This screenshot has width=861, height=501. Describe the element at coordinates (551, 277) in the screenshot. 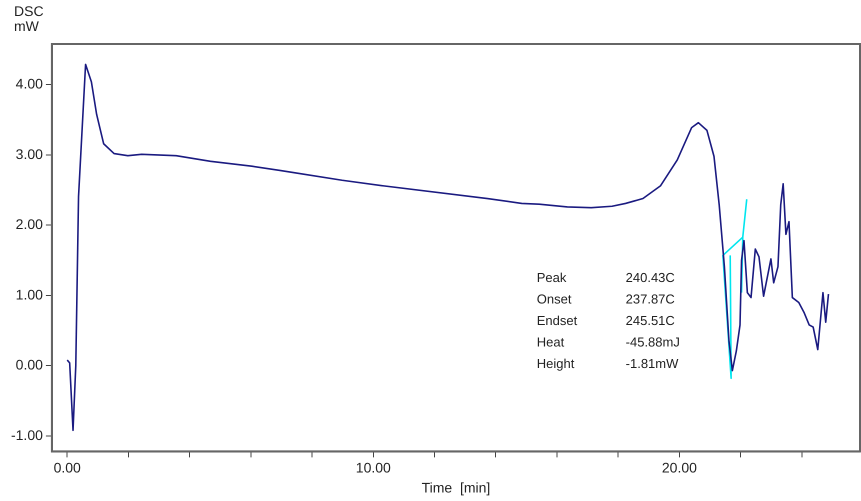

I see `annotation: Peak` at that location.